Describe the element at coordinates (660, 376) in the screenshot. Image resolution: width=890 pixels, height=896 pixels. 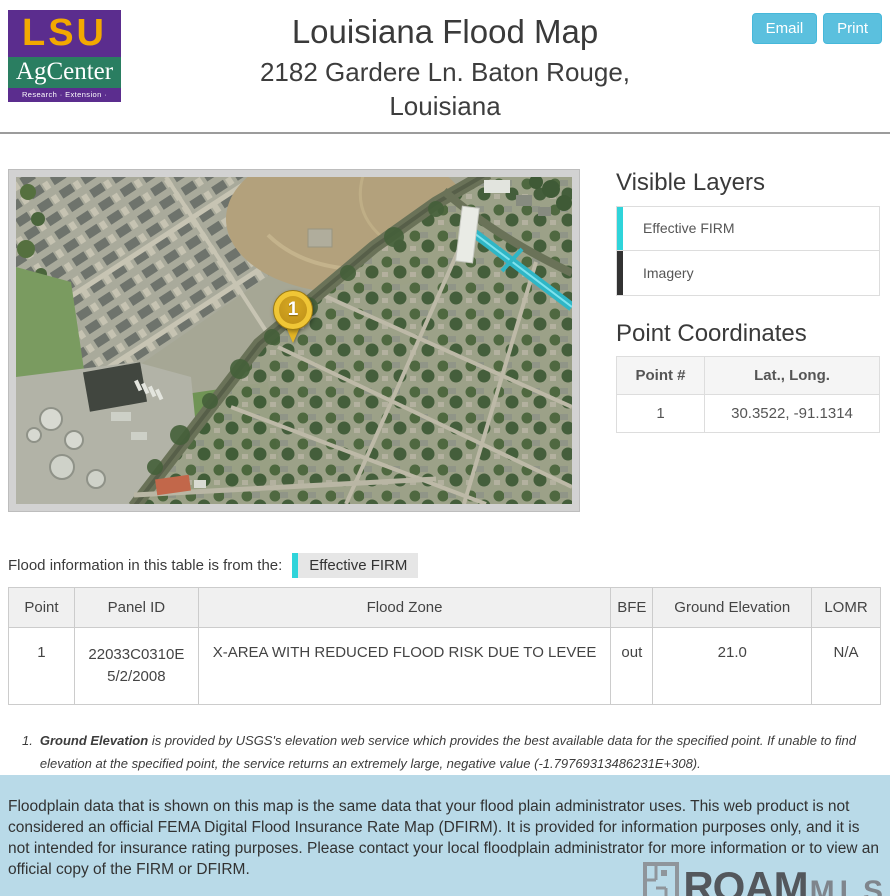
I see `coords-header-point: Point #` at that location.